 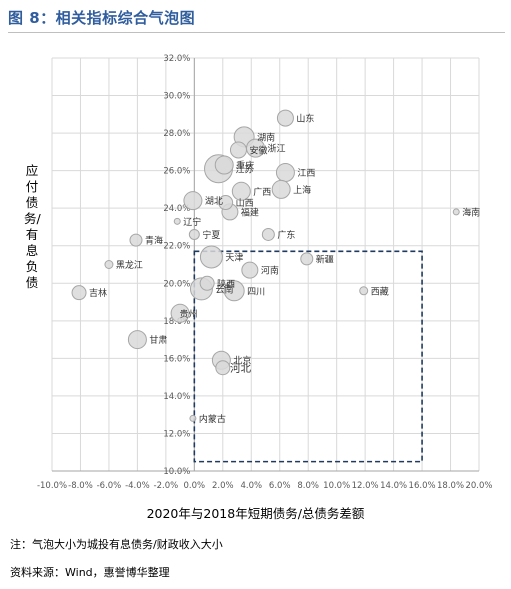 What do you see at coordinates (189, 314) in the screenshot?
I see `bubble-label: 贵州` at bounding box center [189, 314].